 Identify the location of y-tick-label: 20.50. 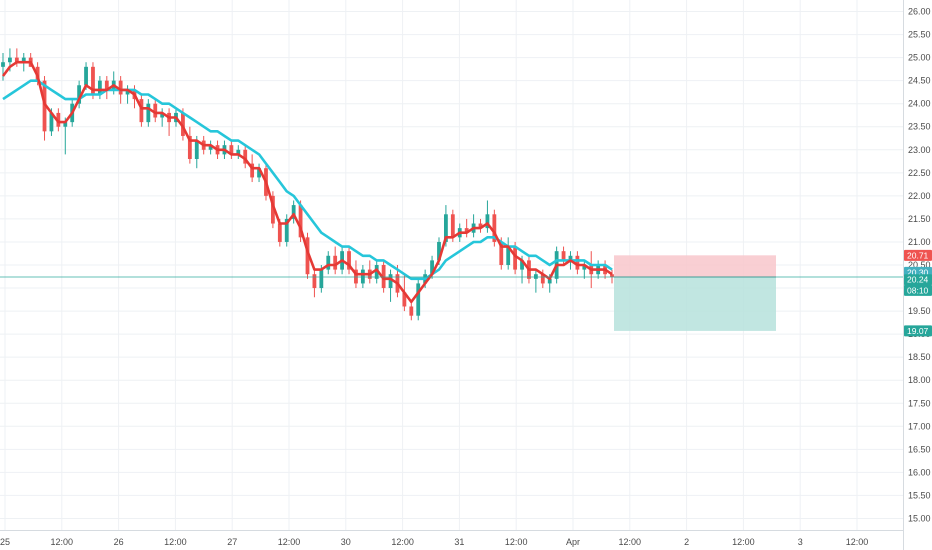
(919, 265).